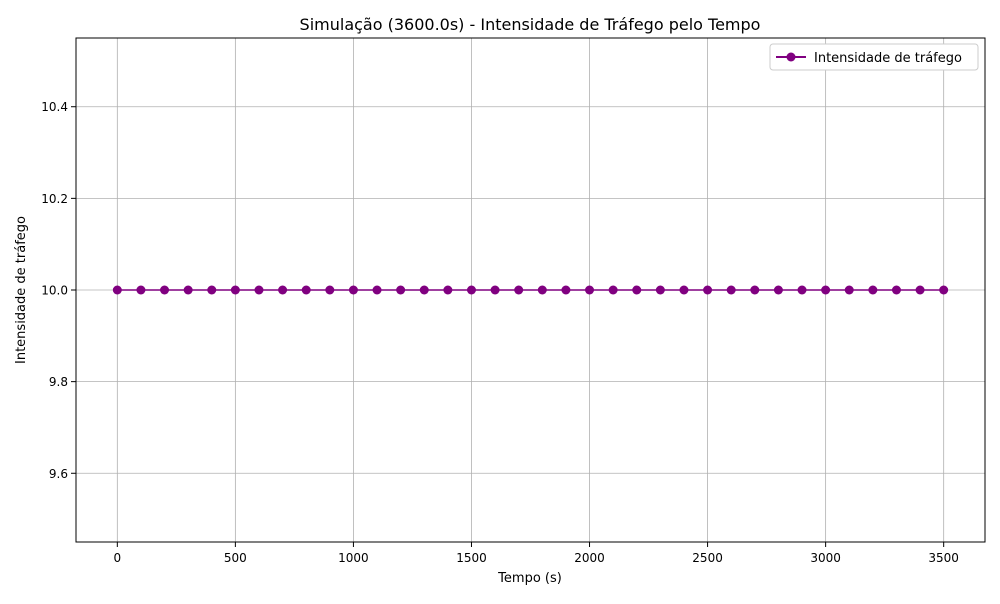 The height and width of the screenshot is (604, 1000). Describe the element at coordinates (791, 57) in the screenshot. I see `legend-marker-swatch` at that location.